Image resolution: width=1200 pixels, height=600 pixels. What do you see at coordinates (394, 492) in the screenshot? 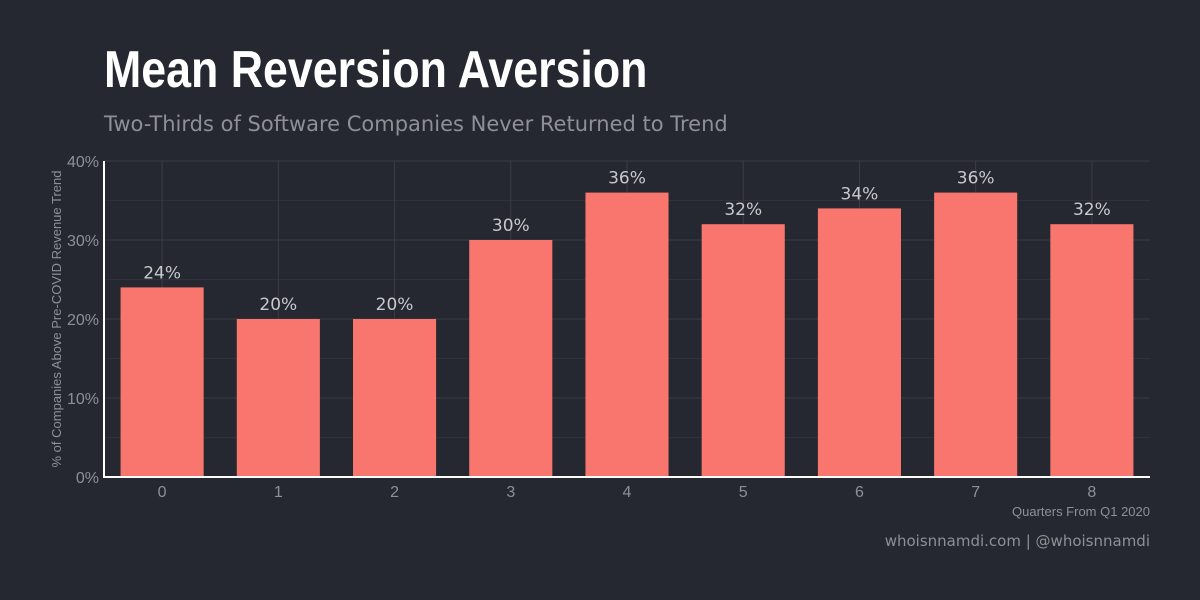
I see `x-tick-label: 2` at bounding box center [394, 492].